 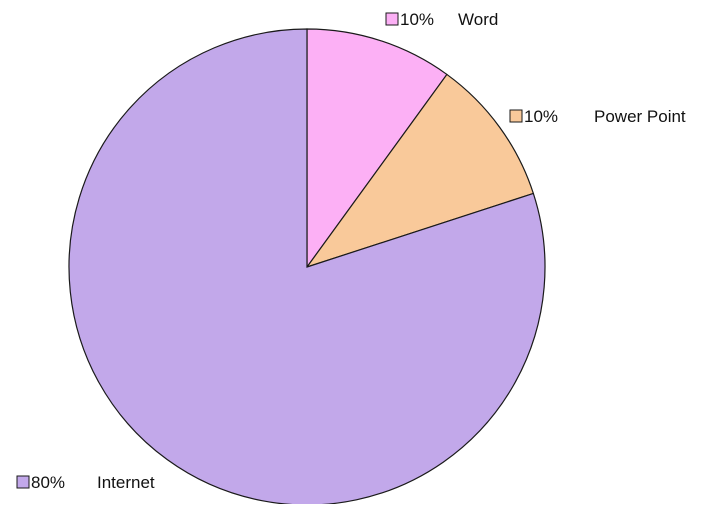 What do you see at coordinates (441, 19) in the screenshot?
I see `data-label-word: 10% Word` at bounding box center [441, 19].